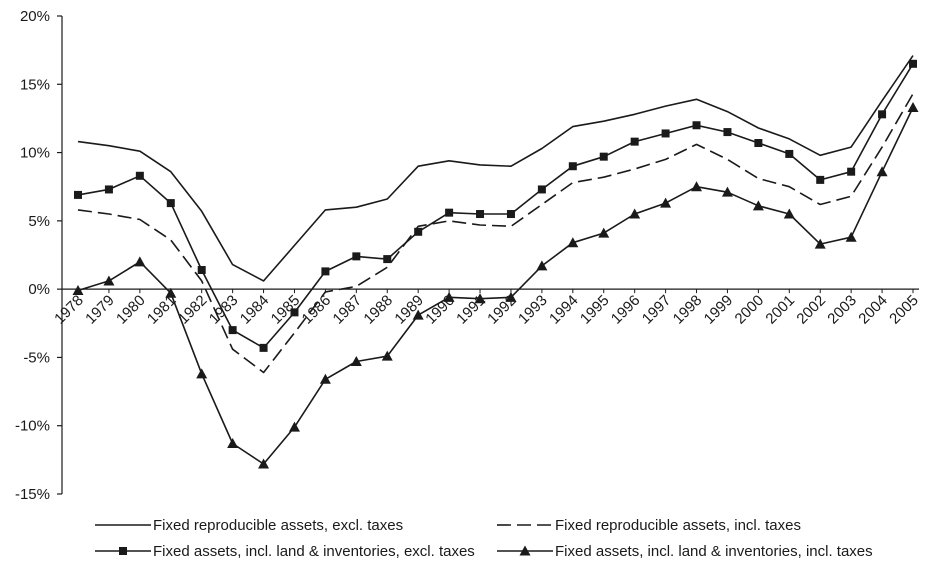  Describe the element at coordinates (525, 550) in the screenshot. I see `triangle-marker` at that location.